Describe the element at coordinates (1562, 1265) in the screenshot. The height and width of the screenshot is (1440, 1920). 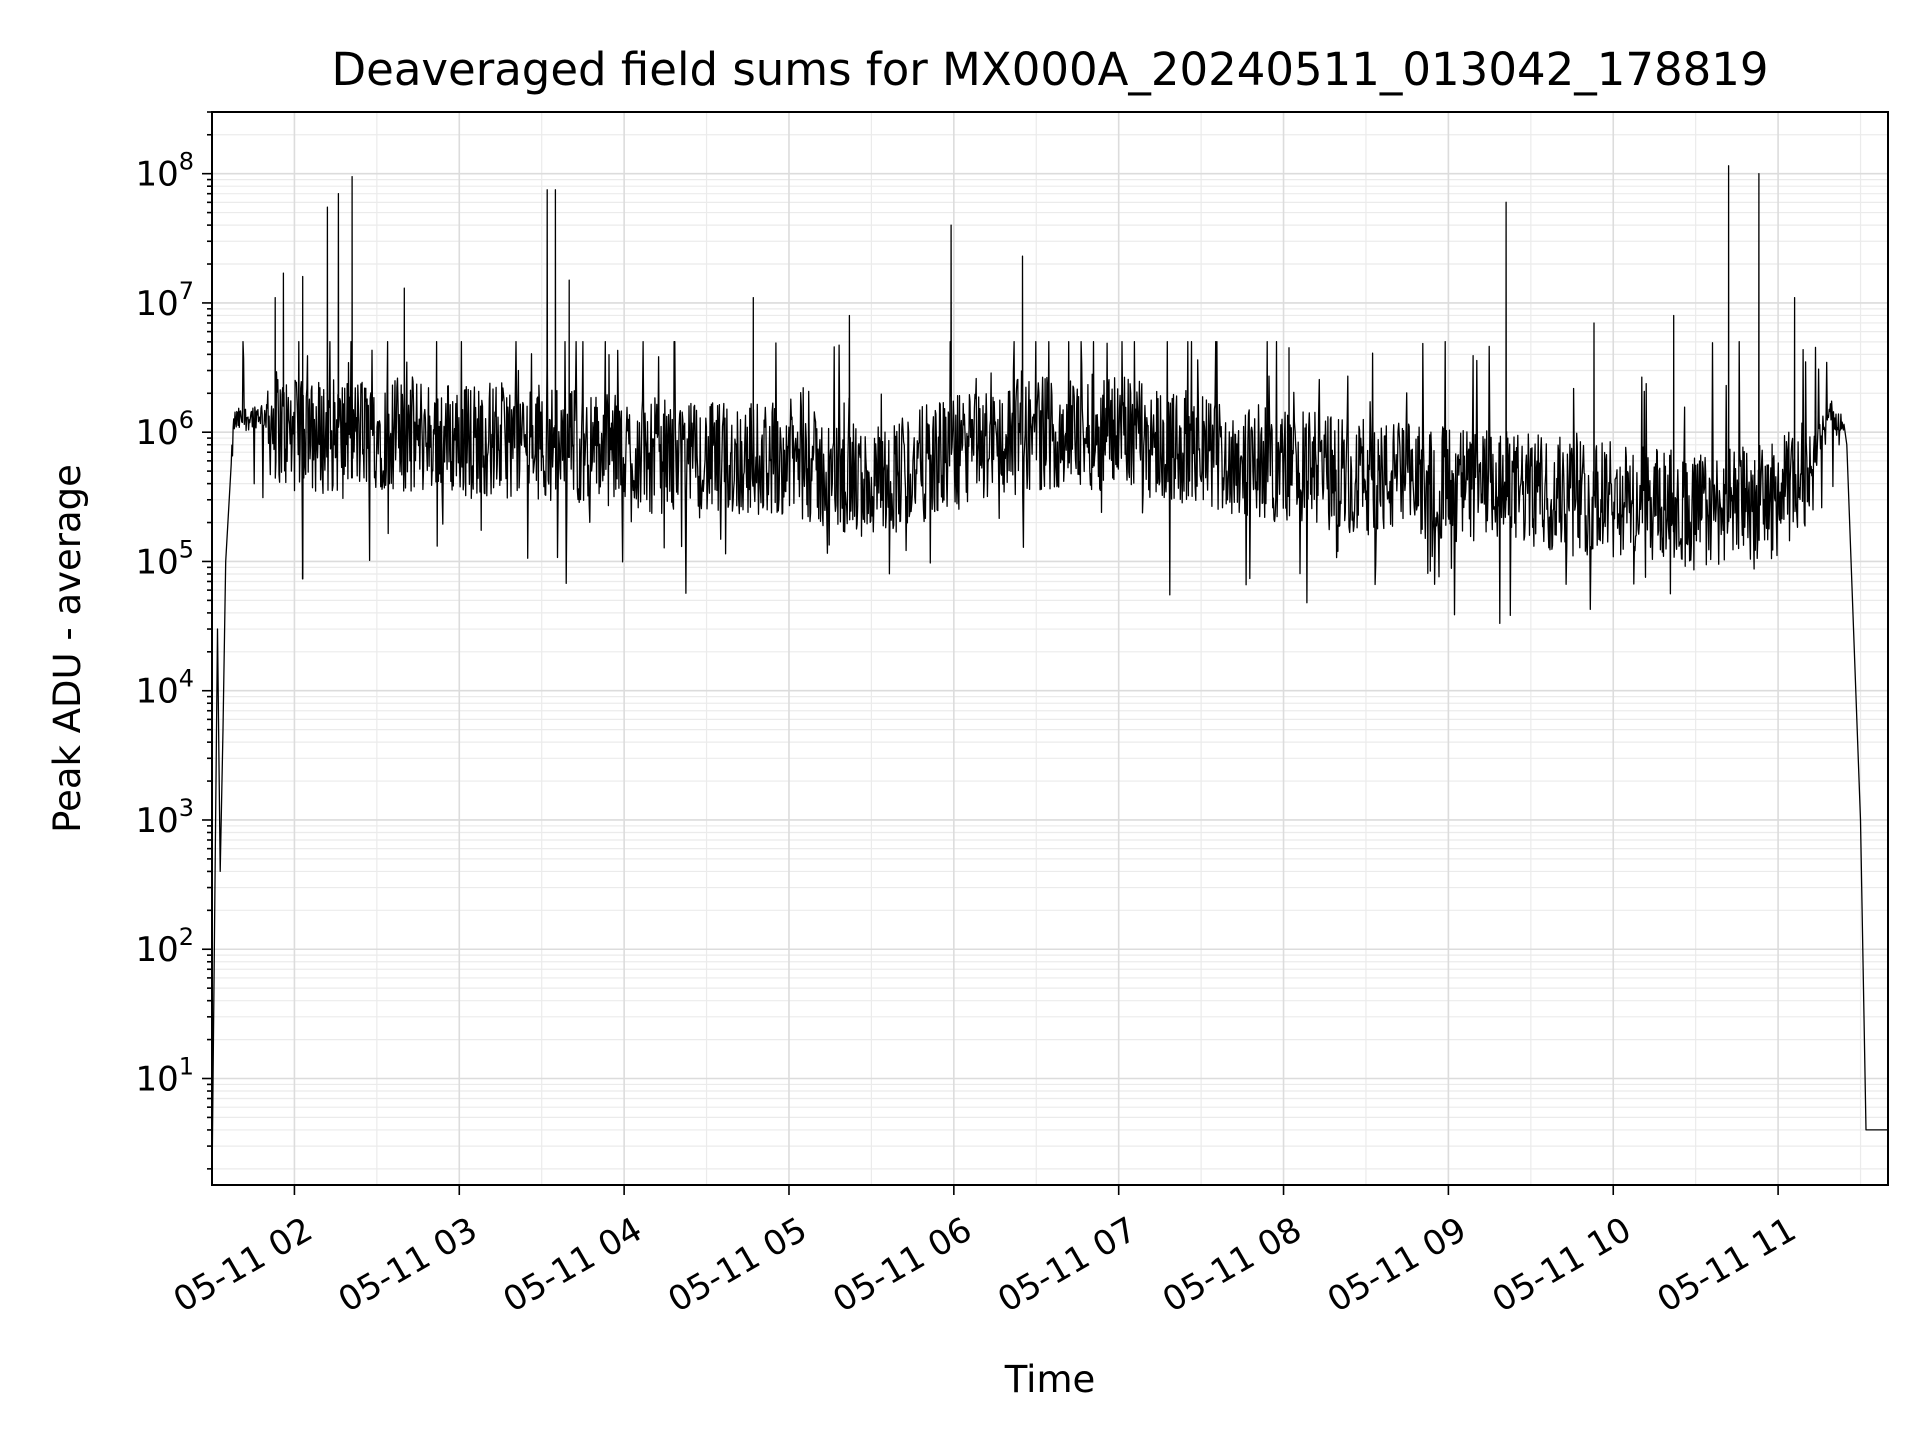
I see `x-tick-label: 05-11 10` at that location.